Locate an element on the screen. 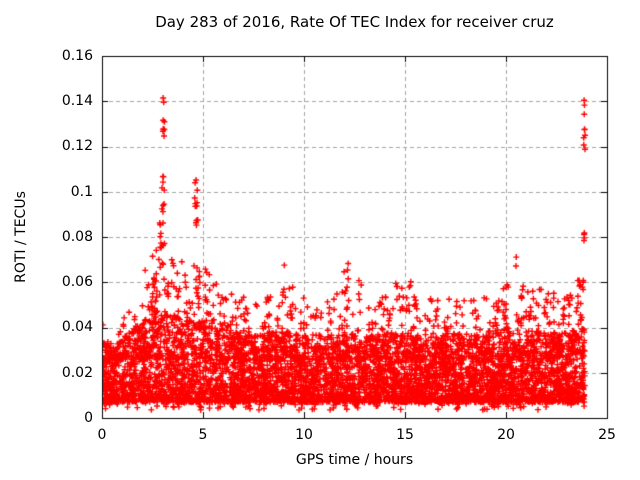  x-tick-label-15: 15 is located at coordinates (405, 435).